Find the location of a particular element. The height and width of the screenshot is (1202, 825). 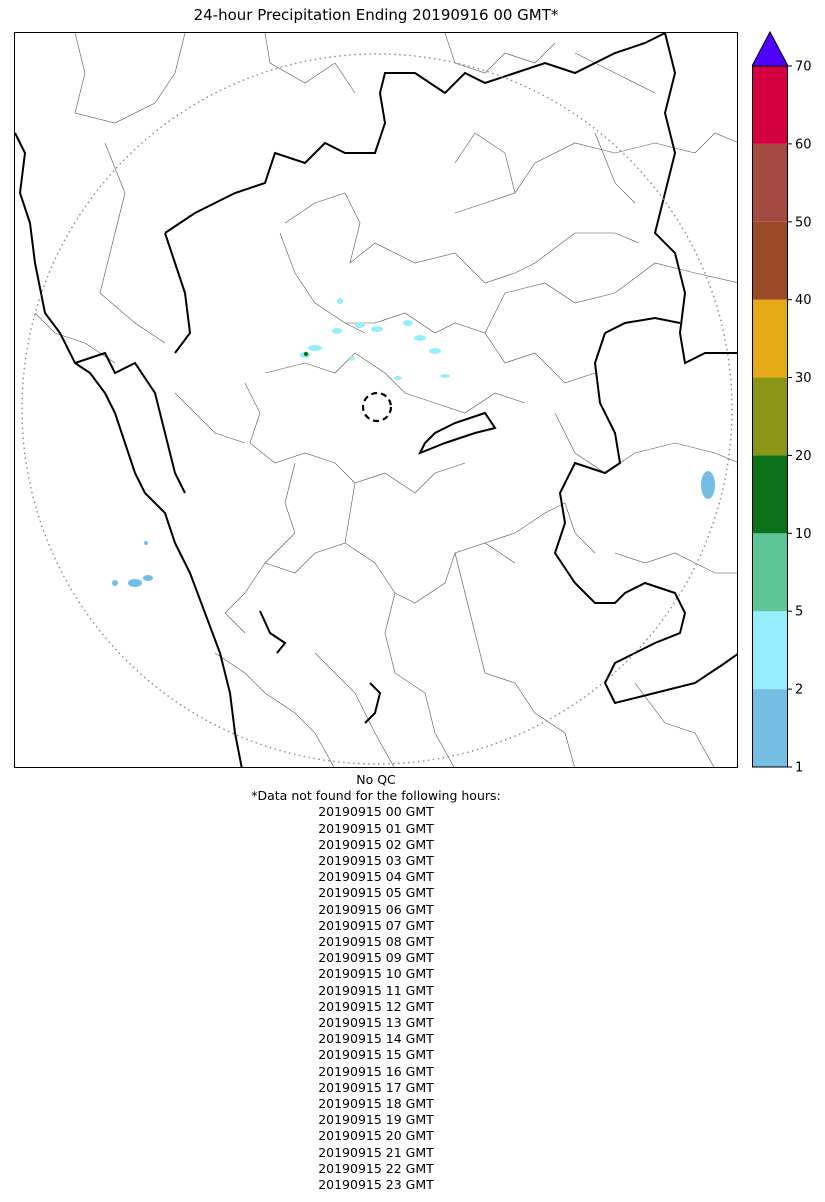

missing-hour-item: 20190915 10 GMT is located at coordinates (376, 974).